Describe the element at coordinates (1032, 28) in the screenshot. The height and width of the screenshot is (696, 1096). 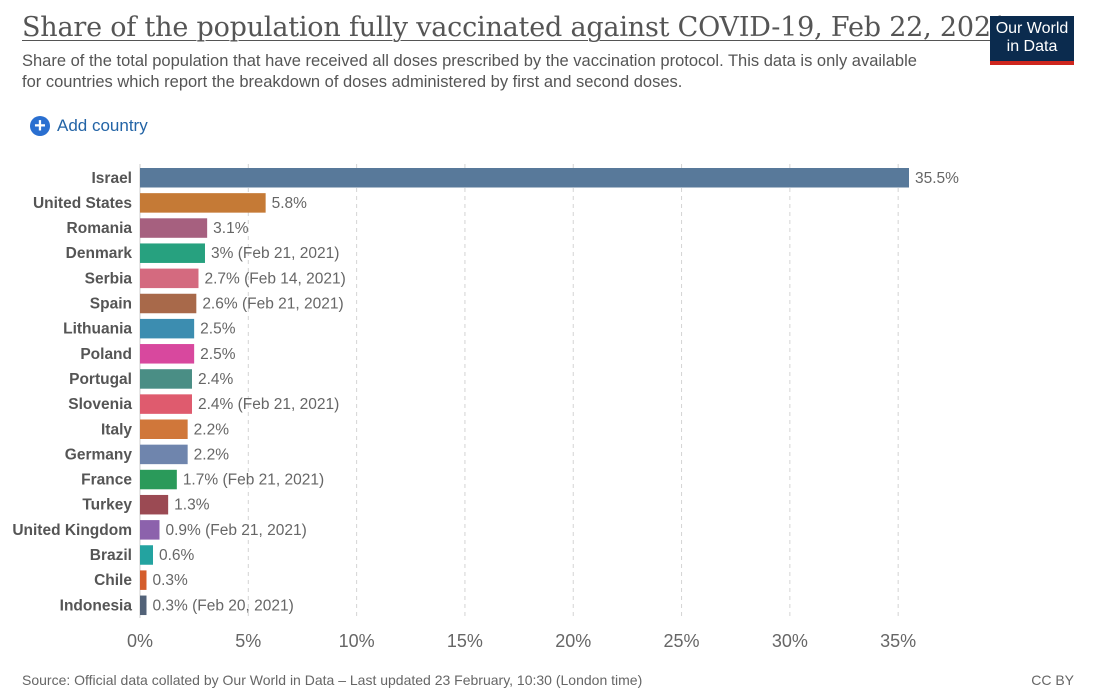
I see `logo-line-1: Our World` at that location.